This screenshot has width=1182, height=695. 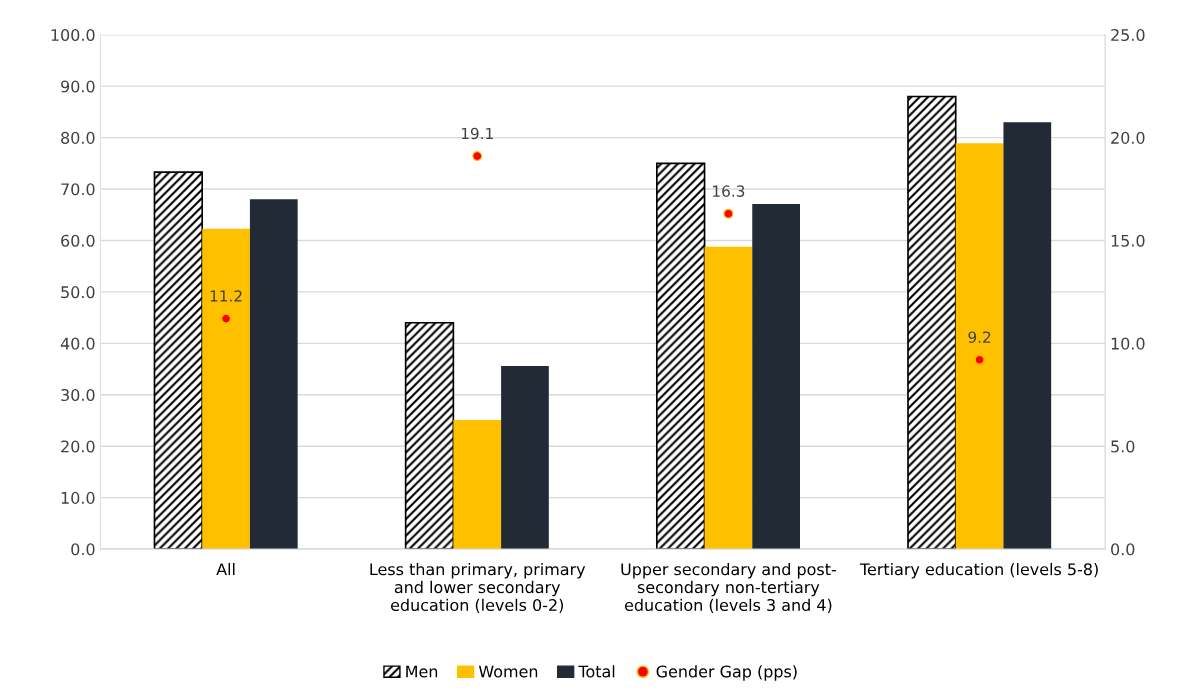 I want to click on y-tick-label: 20.0, so click(x=78, y=446).